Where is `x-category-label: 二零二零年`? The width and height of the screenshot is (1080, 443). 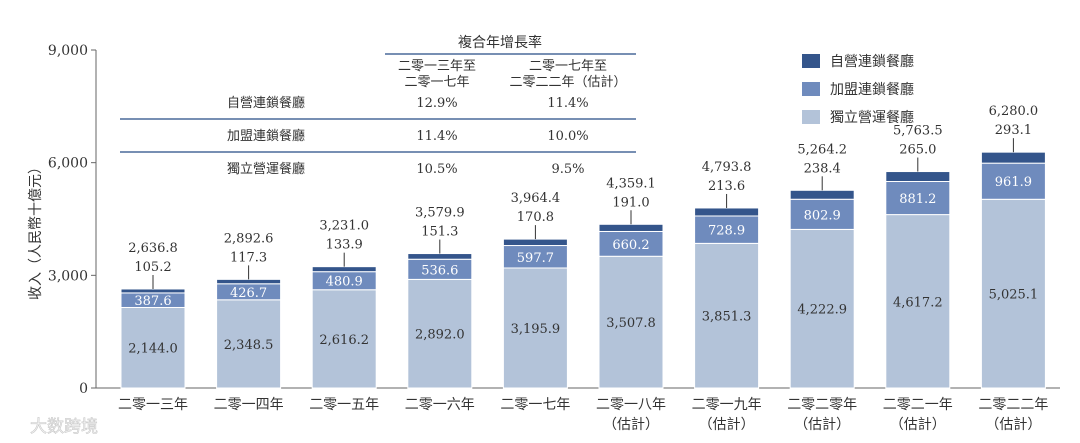
x-category-label: 二零二零年 is located at coordinates (822, 405).